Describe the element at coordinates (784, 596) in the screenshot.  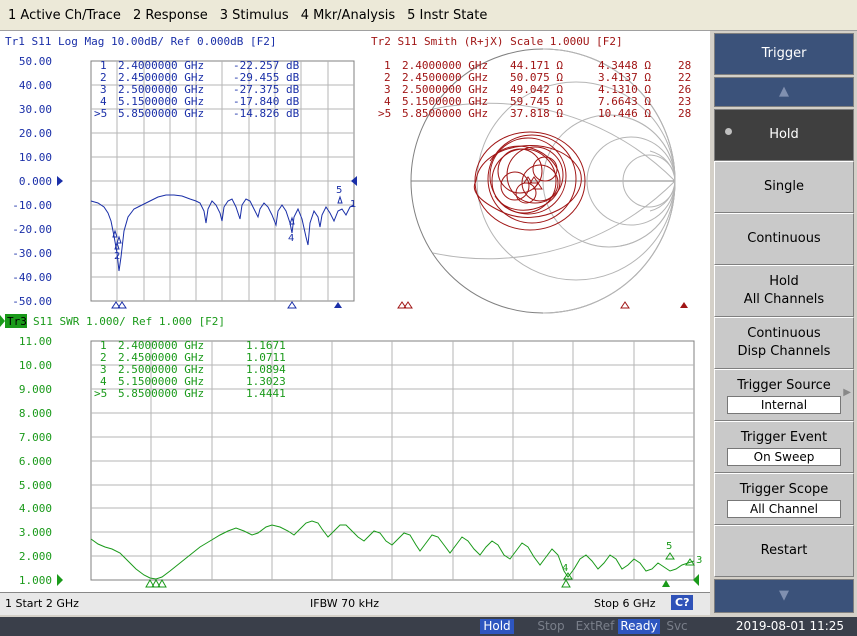
I see `scroll-down-button: ▼` at that location.